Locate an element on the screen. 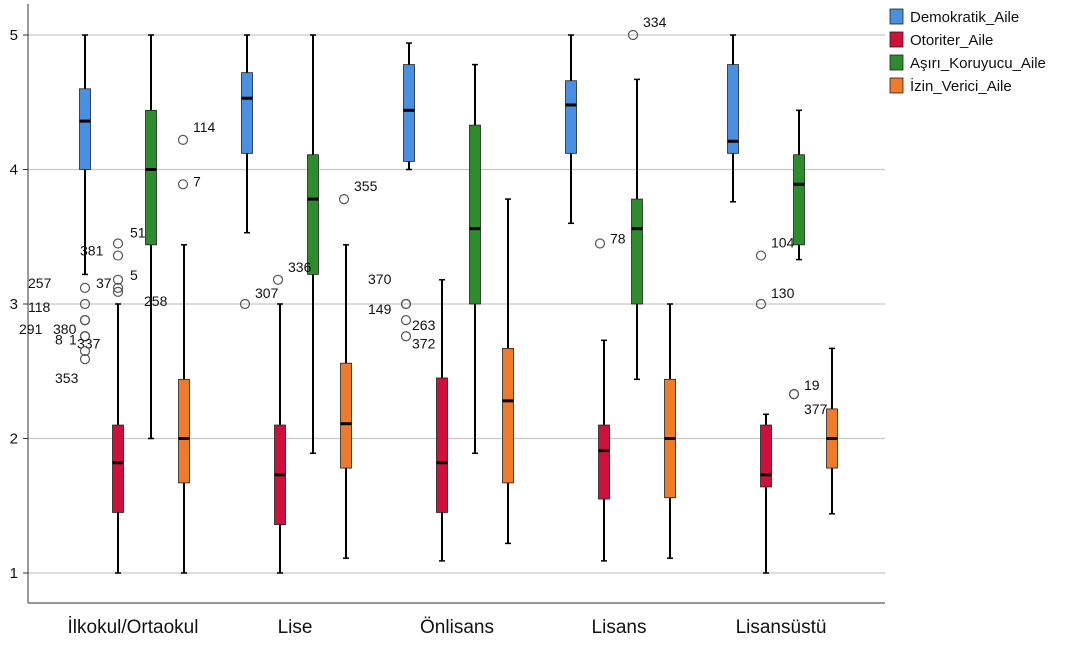 The width and height of the screenshot is (1085, 648). outlier-label: 307 is located at coordinates (267, 293).